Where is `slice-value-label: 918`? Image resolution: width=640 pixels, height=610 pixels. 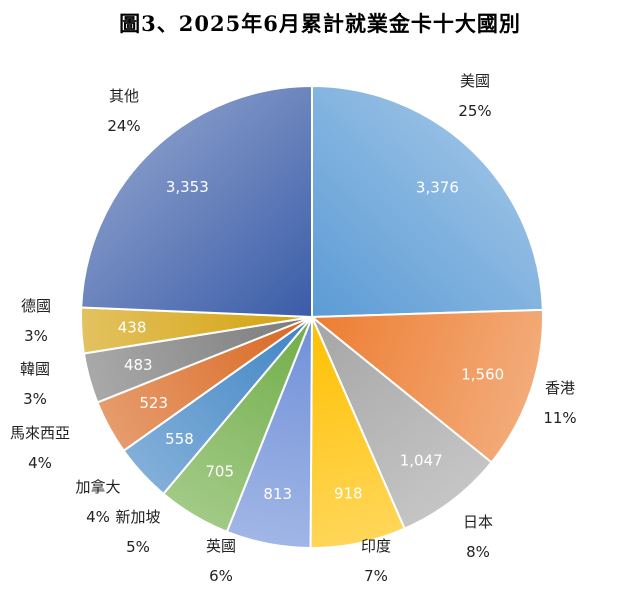 slice-value-label: 918 is located at coordinates (348, 494).